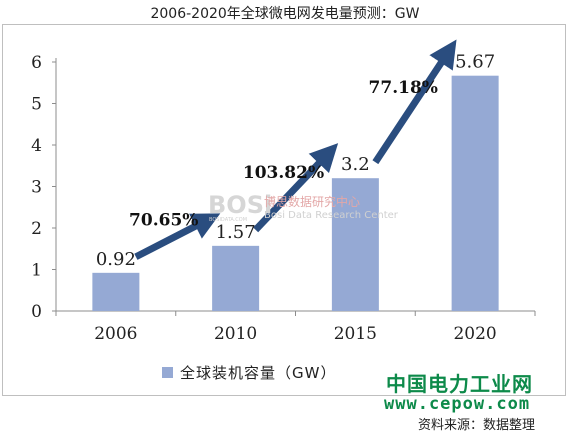 The image size is (570, 433). Describe the element at coordinates (36, 146) in the screenshot. I see `y-tick-label: 4` at that location.